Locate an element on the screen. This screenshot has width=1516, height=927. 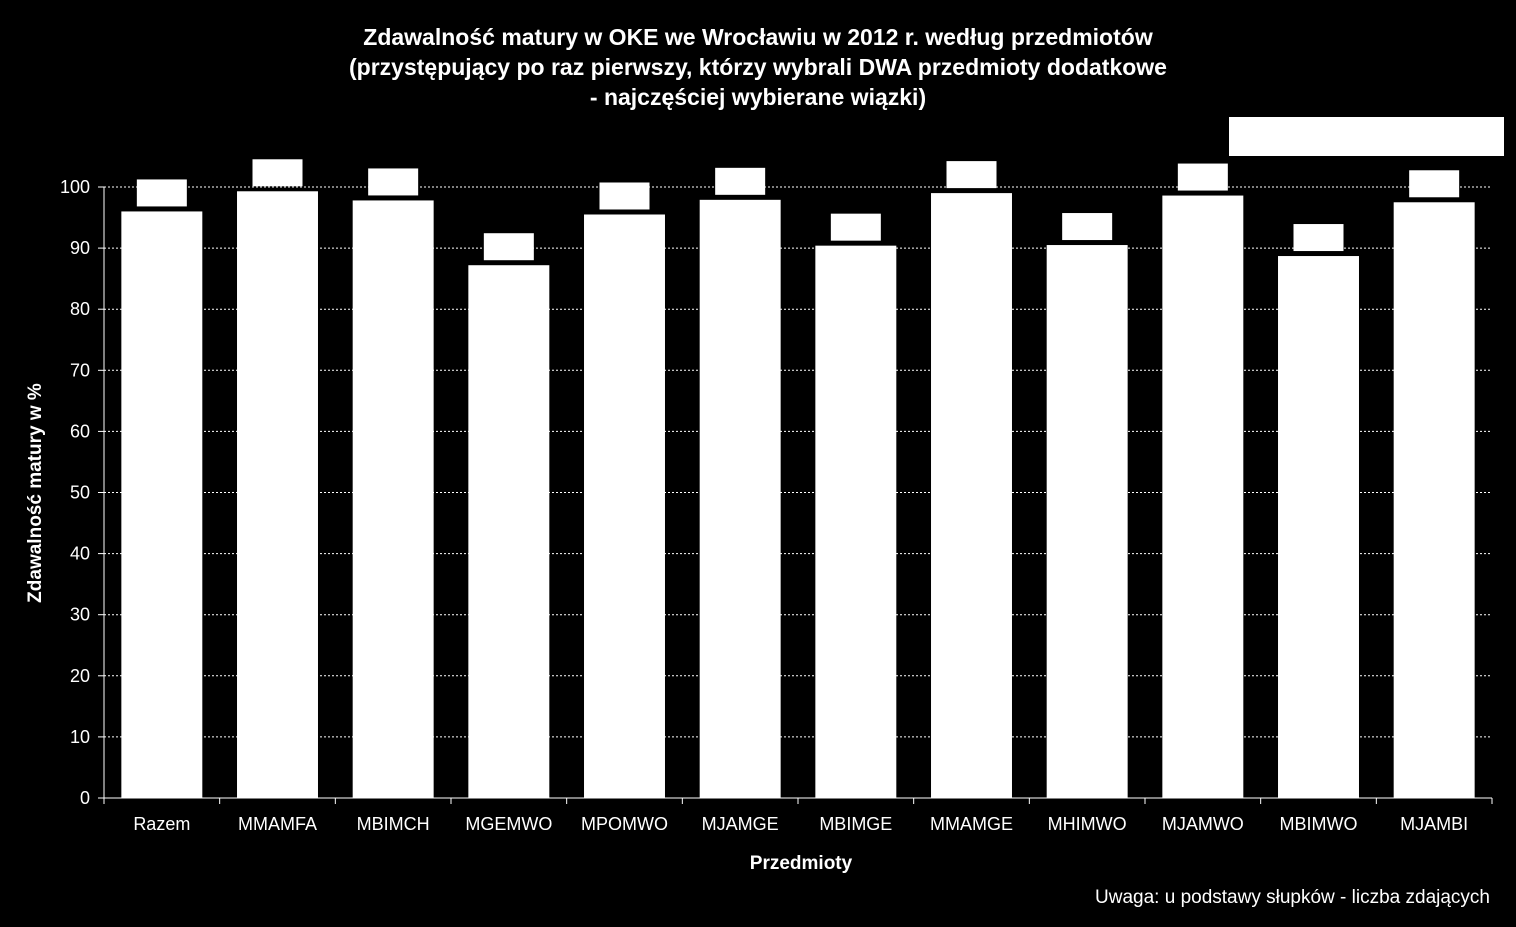
x-tick-label: MBIMGE is located at coordinates (855, 824).